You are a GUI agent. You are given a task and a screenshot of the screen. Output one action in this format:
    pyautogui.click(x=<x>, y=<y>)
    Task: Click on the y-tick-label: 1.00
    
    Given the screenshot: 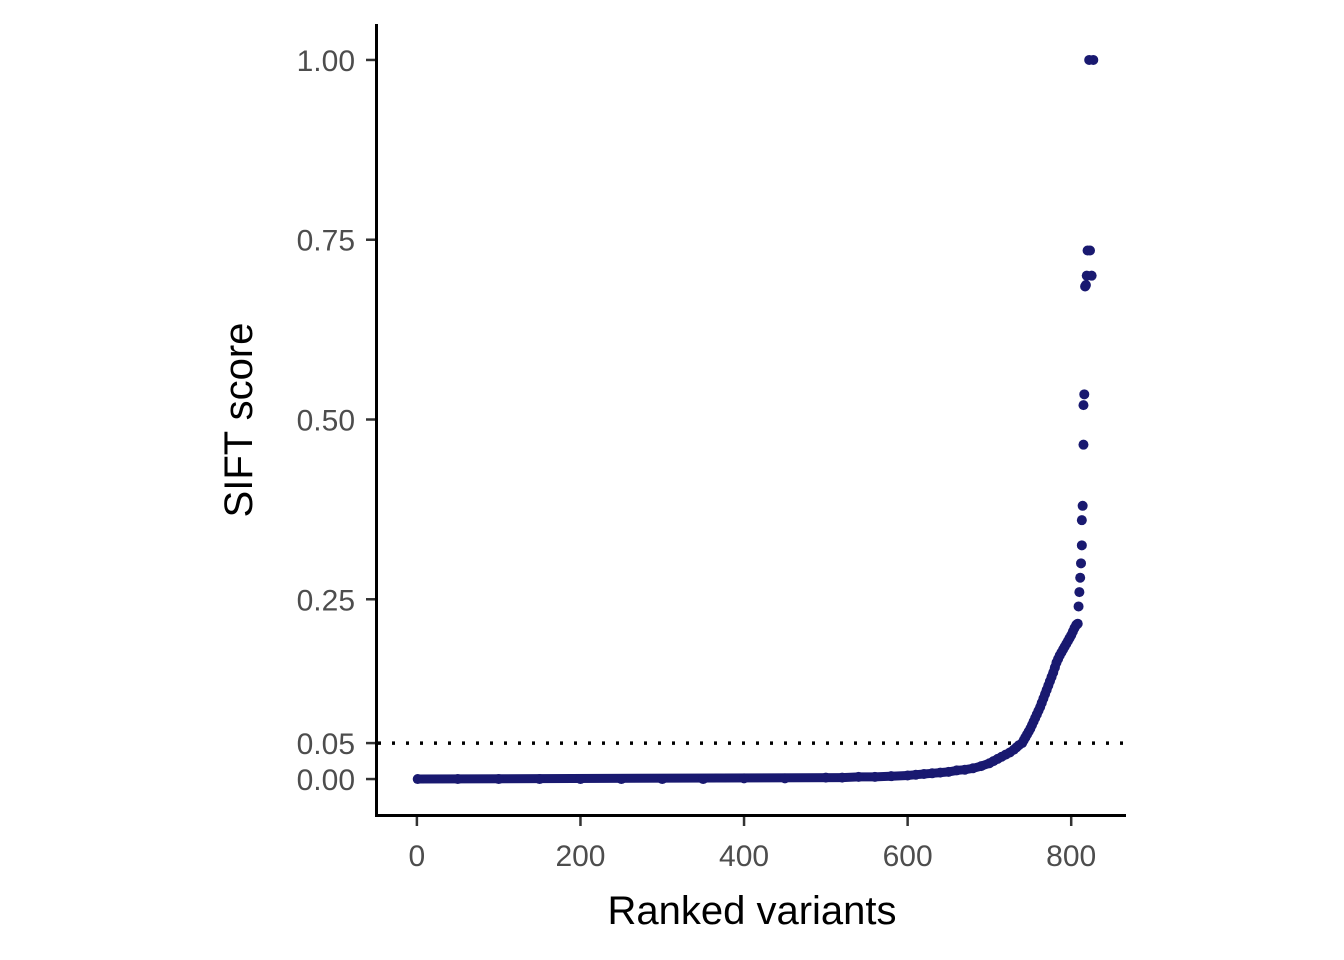 What is the action you would take?
    pyautogui.click(x=326, y=61)
    